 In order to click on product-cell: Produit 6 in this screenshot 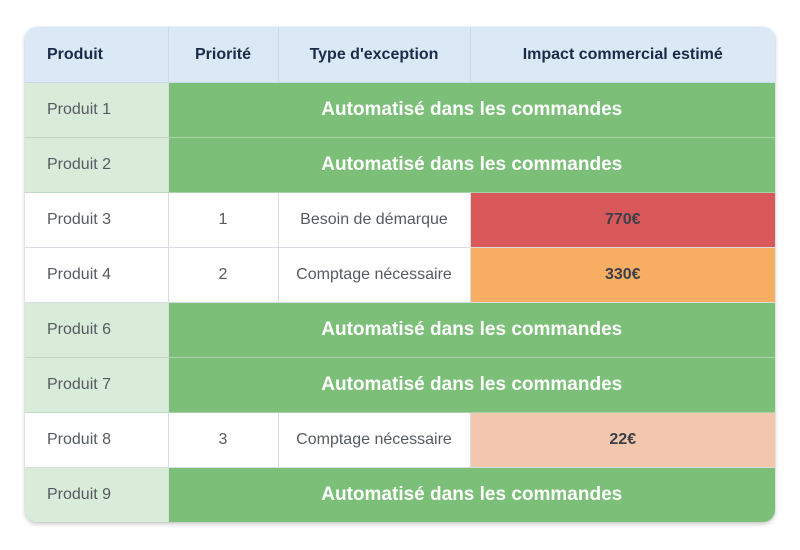, I will do `click(97, 330)`.